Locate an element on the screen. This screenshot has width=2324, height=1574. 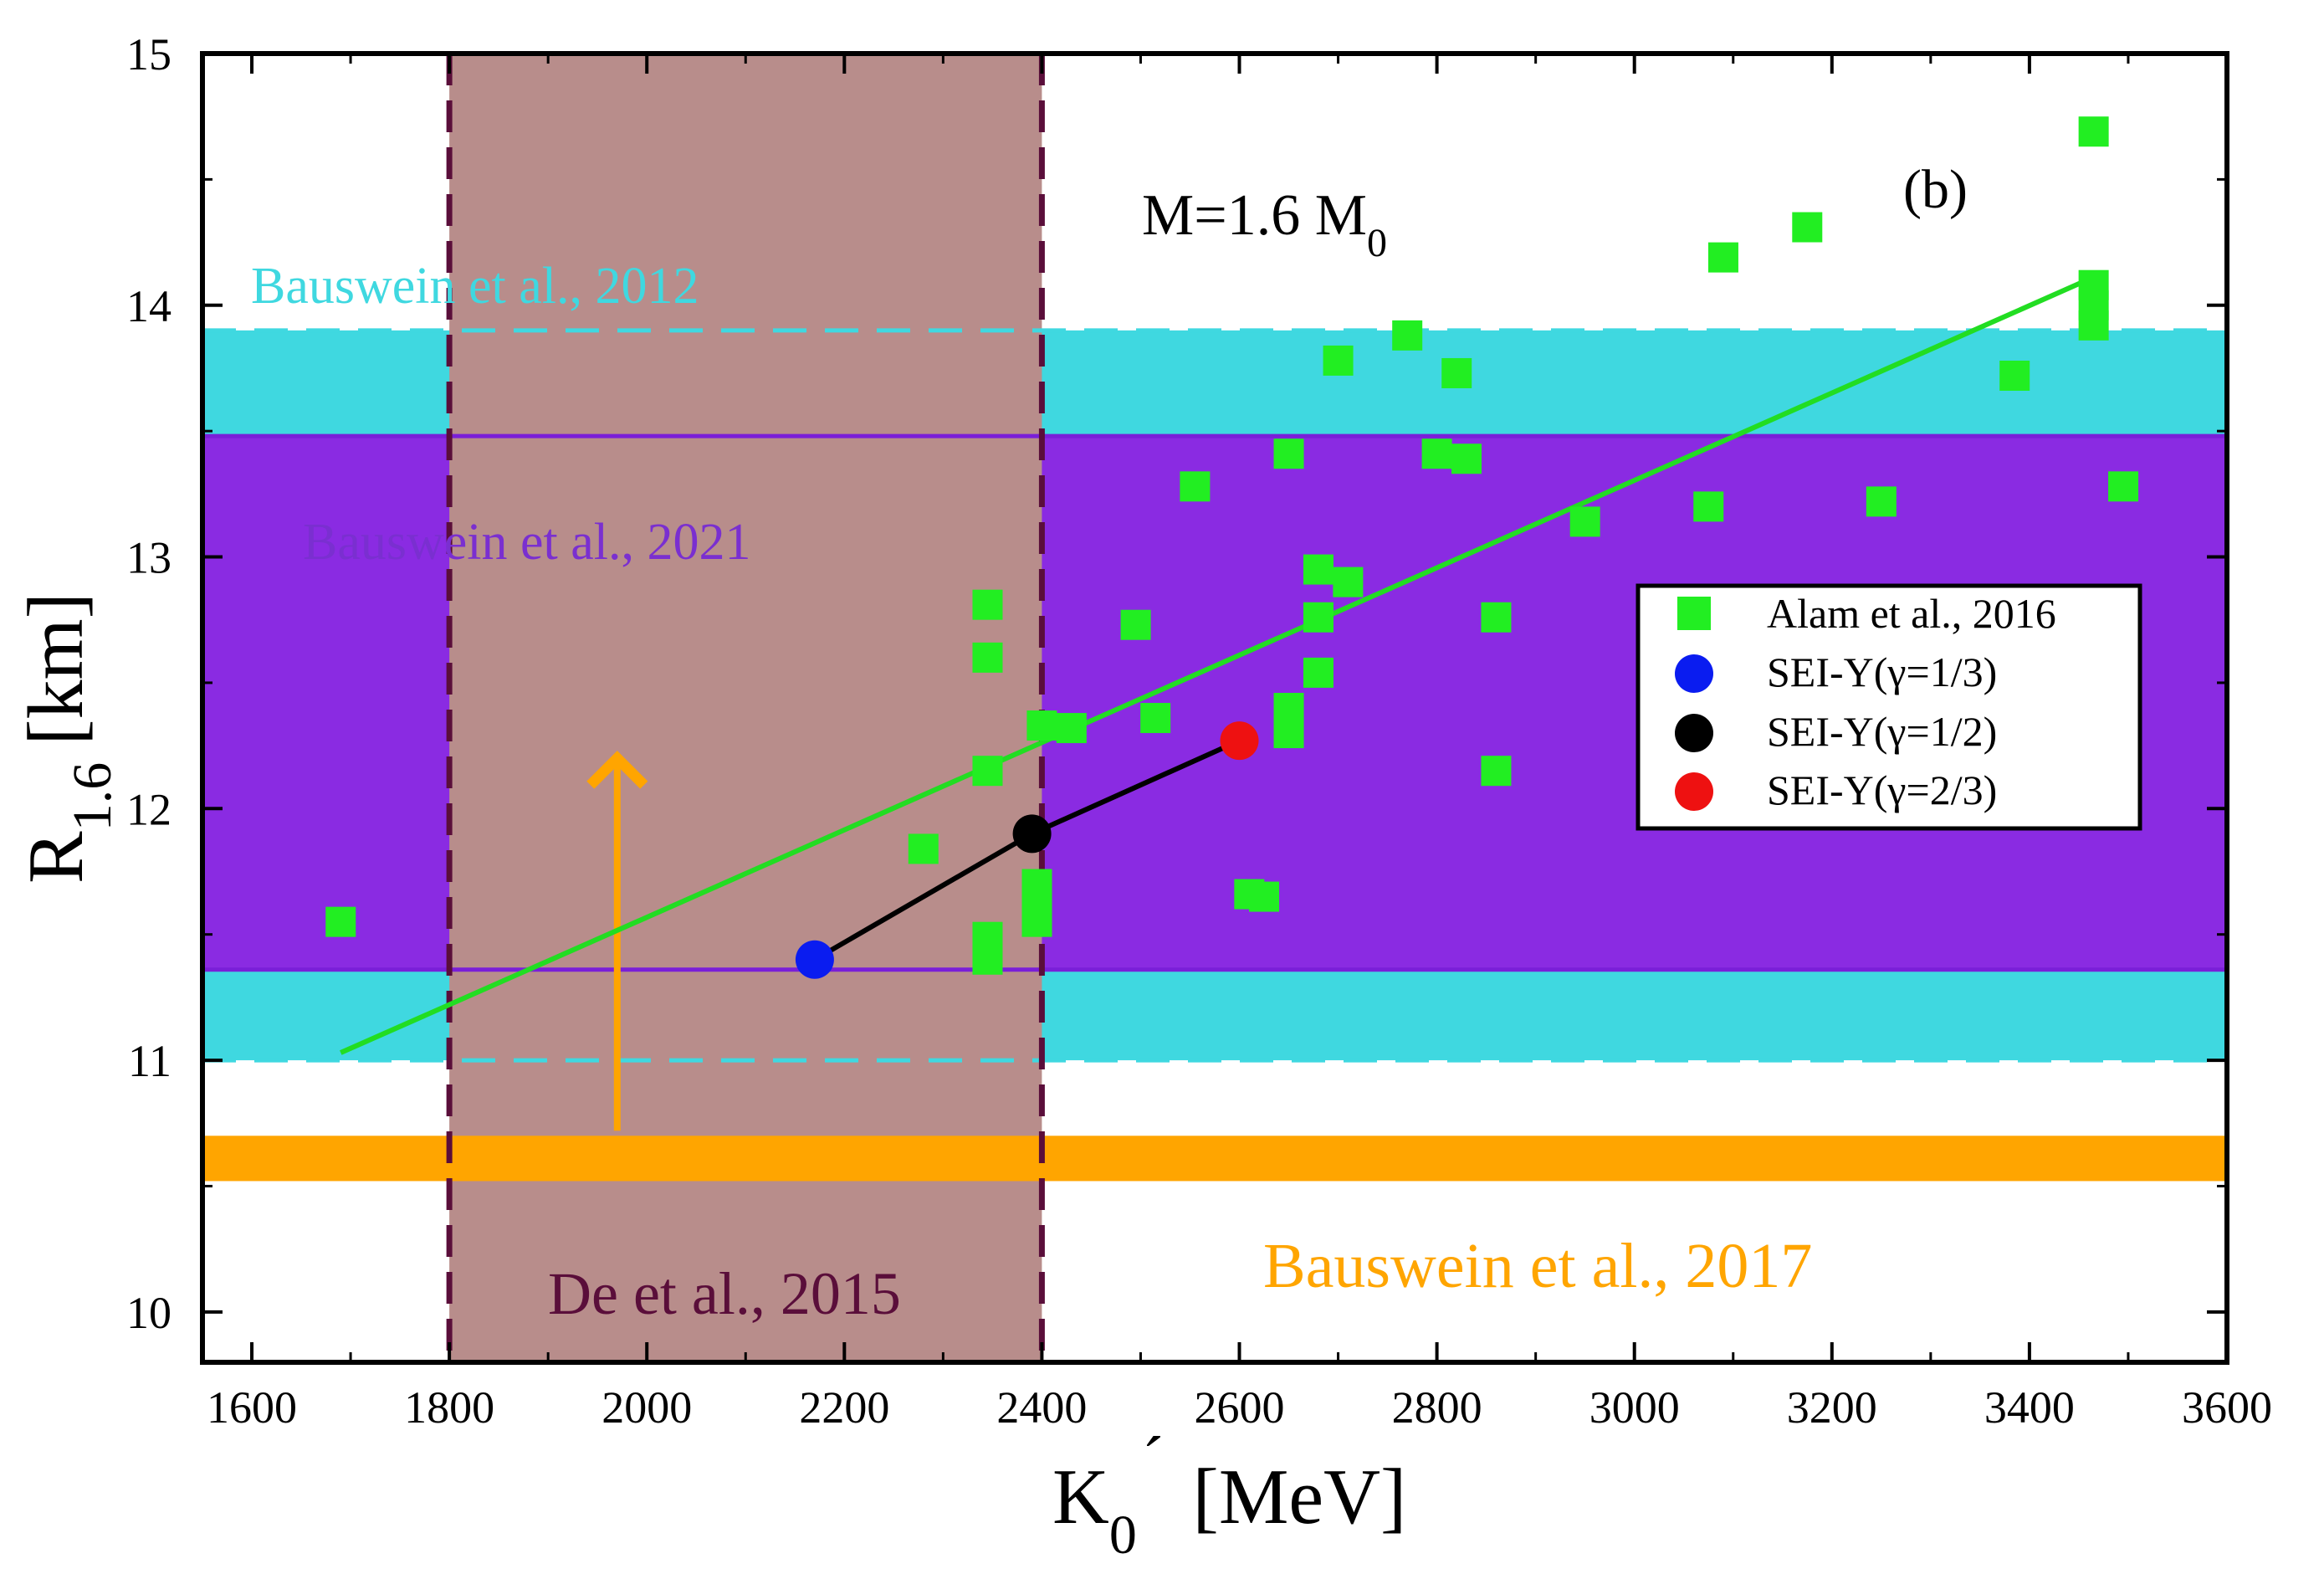
legend-label-sei-12: SEI-Y(γ=1/2) is located at coordinates (1882, 732).